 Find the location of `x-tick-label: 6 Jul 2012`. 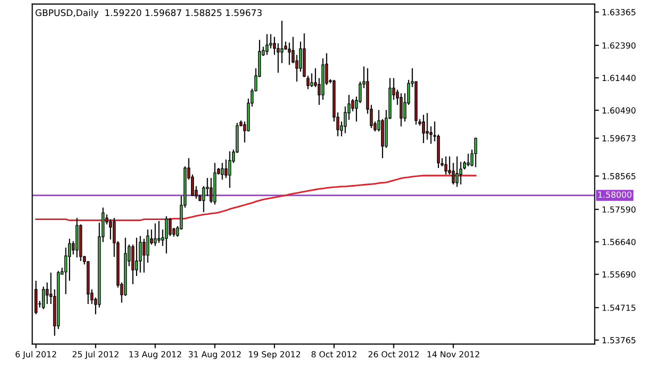

x-tick-label: 6 Jul 2012 is located at coordinates (36, 354).